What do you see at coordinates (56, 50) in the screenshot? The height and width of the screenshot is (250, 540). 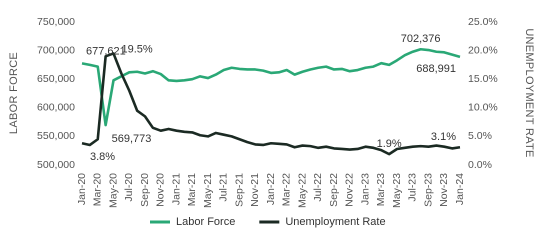 I see `y-tick-label: 700,000` at bounding box center [56, 50].